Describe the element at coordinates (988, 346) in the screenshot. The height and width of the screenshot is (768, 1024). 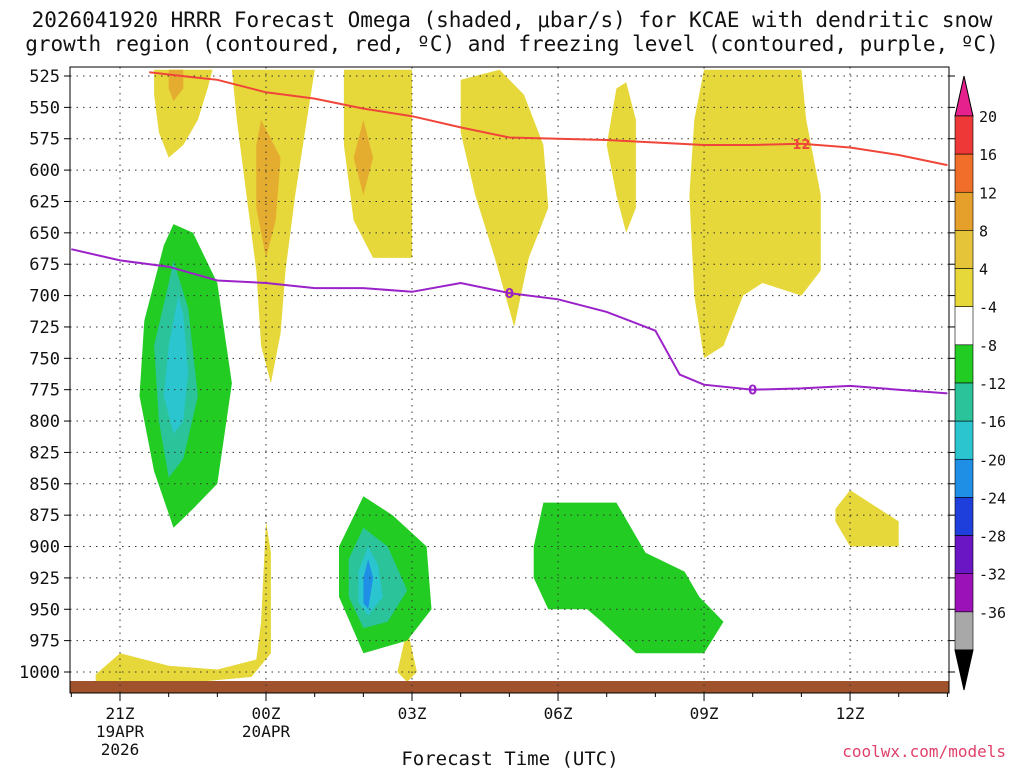
I see `colorbar-label--8: -8` at that location.